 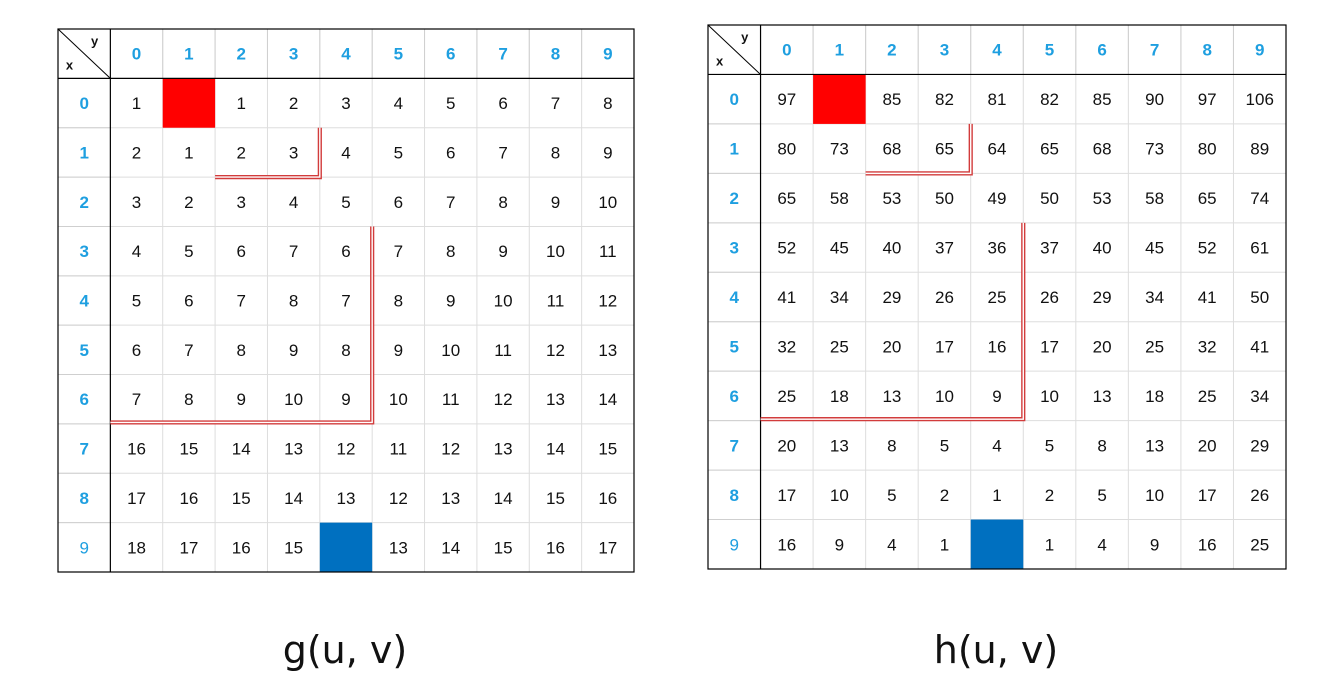 I want to click on caption-g: g(u, v), so click(x=345, y=650).